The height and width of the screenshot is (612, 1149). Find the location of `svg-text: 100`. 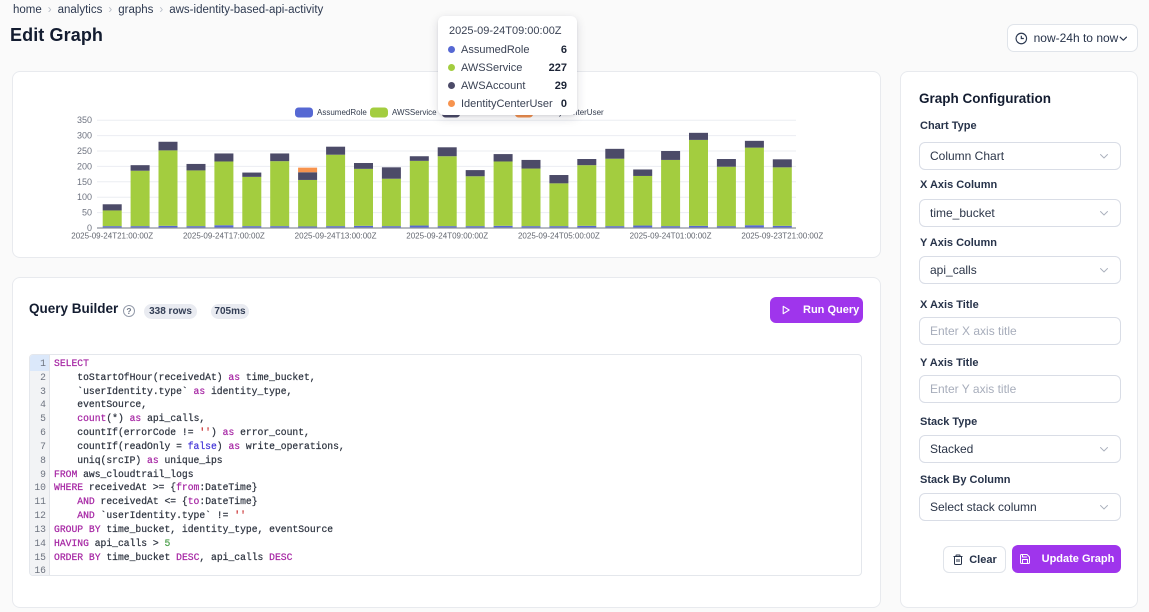

svg-text: 100 is located at coordinates (84, 197).